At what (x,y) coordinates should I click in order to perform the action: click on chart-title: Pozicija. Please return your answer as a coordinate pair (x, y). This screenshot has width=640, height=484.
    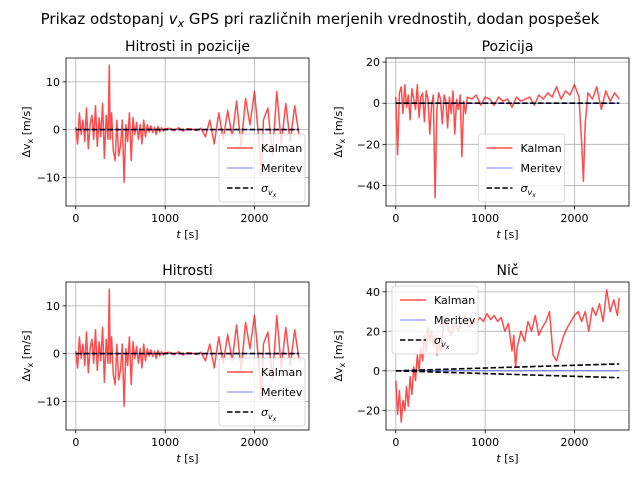
    Looking at the image, I should click on (508, 47).